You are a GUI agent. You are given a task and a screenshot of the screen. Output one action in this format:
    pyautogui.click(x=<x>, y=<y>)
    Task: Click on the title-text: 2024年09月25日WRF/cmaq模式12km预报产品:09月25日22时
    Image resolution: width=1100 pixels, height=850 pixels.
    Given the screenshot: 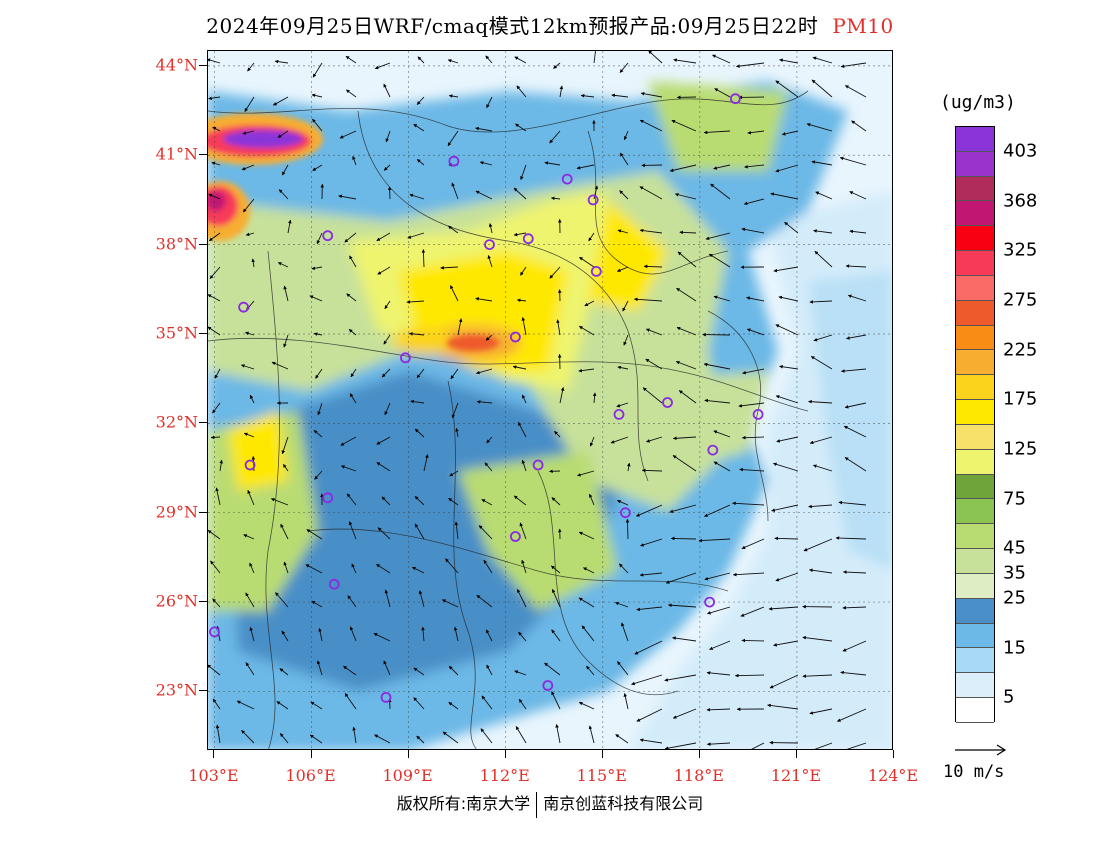 What is the action you would take?
    pyautogui.click(x=512, y=26)
    